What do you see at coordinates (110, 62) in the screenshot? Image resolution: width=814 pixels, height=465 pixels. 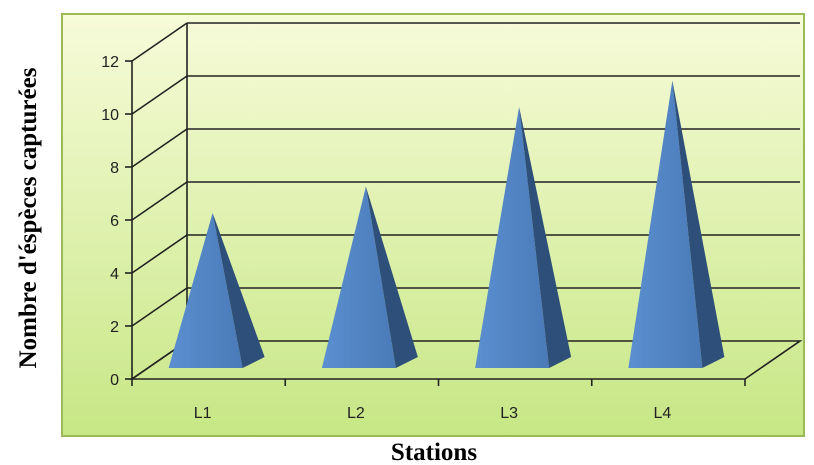 I see `y-tick-label: 12` at bounding box center [110, 62].